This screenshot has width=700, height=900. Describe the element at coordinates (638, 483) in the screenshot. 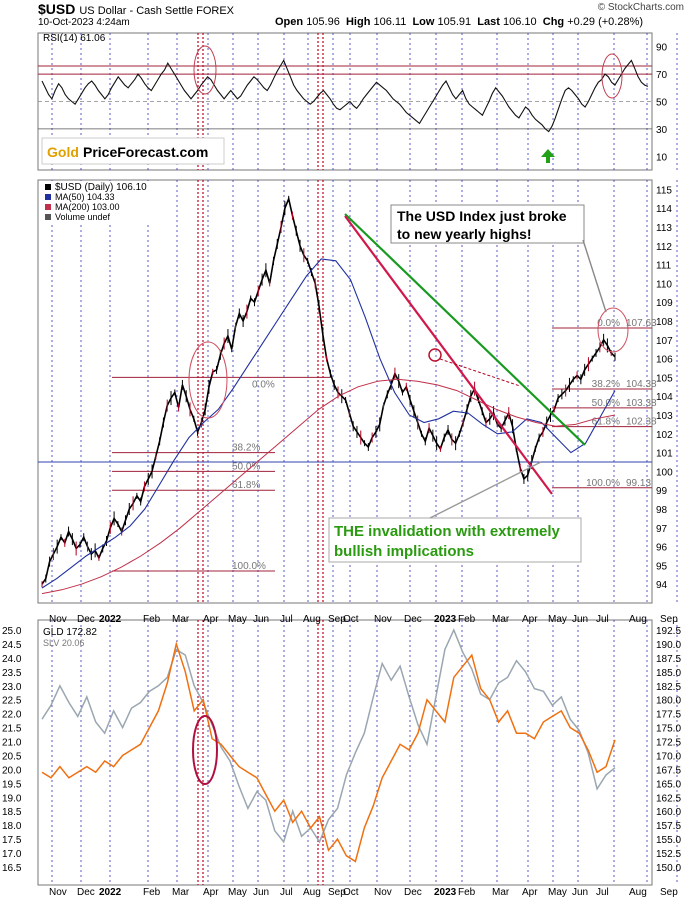

I see `fib-right-value: 99.13` at that location.